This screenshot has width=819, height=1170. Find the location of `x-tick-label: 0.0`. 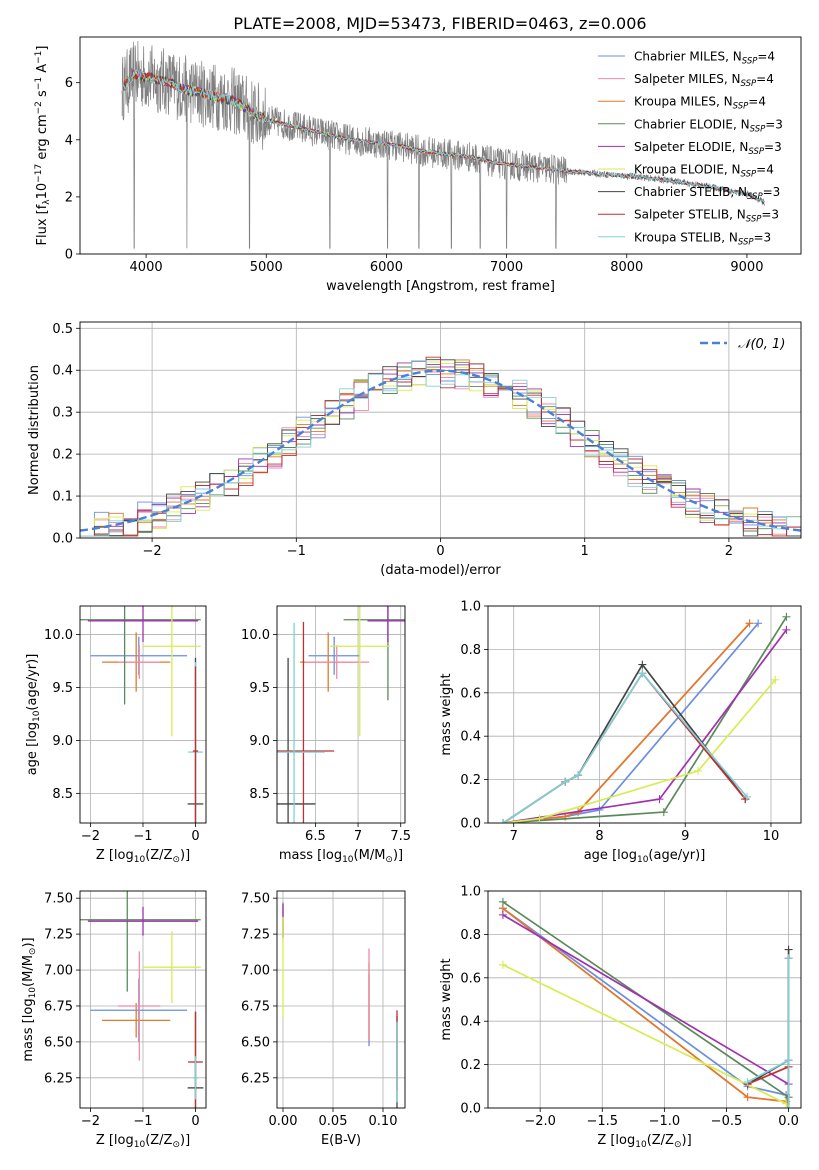

x-tick-label: 0.0 is located at coordinates (788, 1121).